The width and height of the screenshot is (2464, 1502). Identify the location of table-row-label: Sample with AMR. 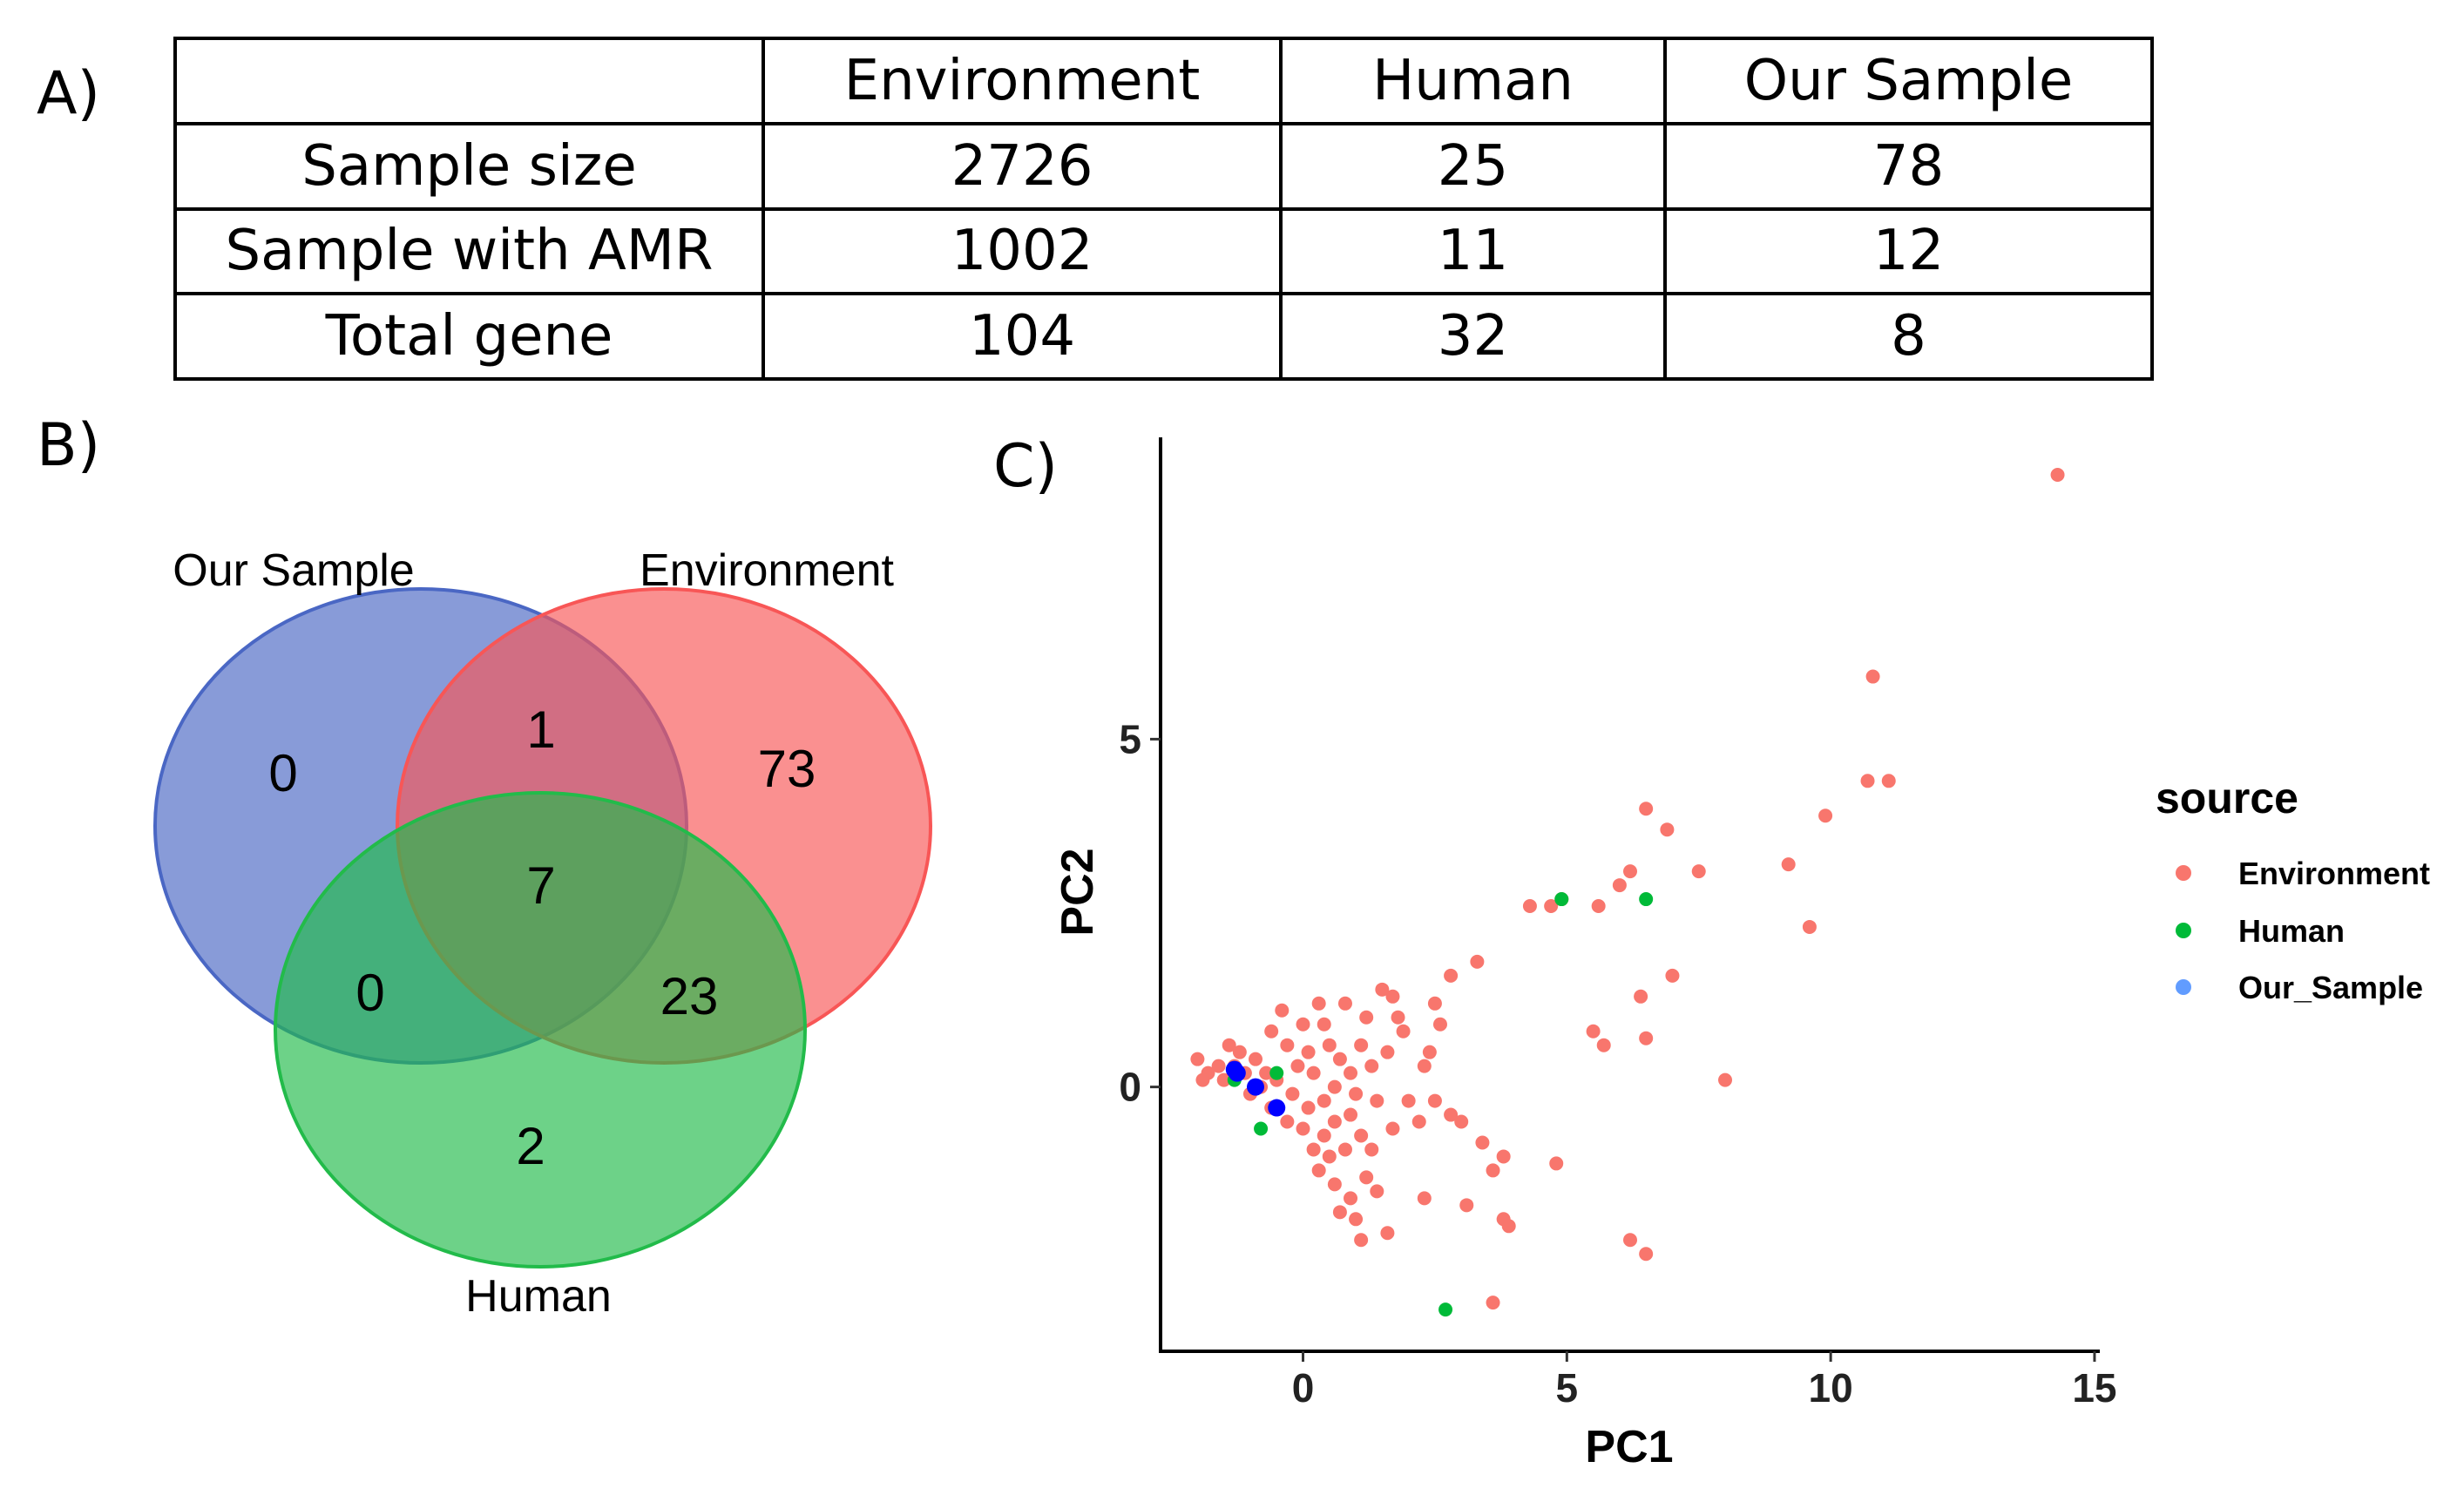
(469, 251).